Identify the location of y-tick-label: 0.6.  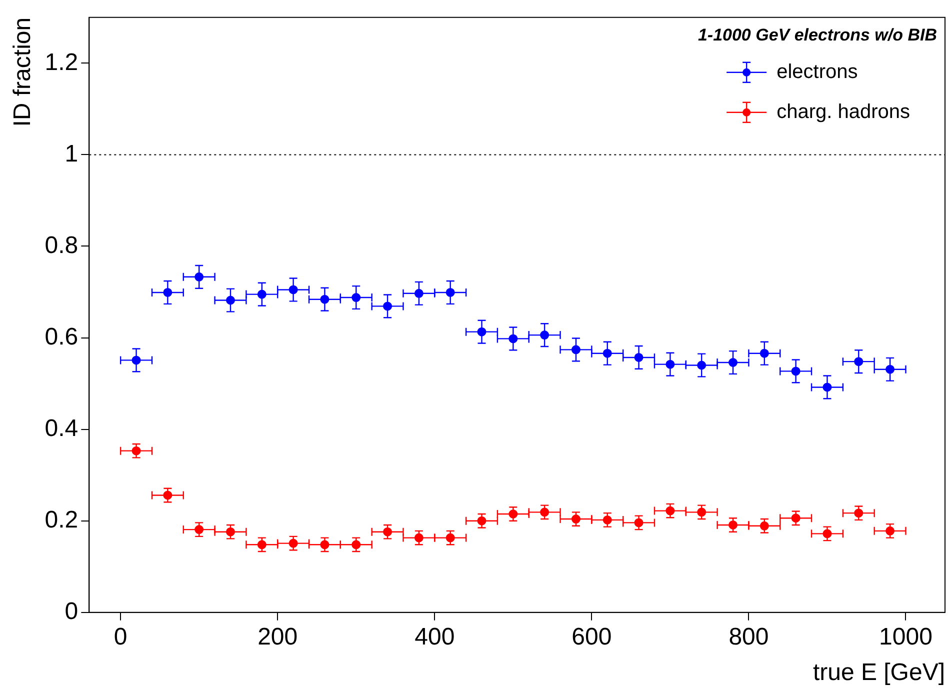
(61, 336).